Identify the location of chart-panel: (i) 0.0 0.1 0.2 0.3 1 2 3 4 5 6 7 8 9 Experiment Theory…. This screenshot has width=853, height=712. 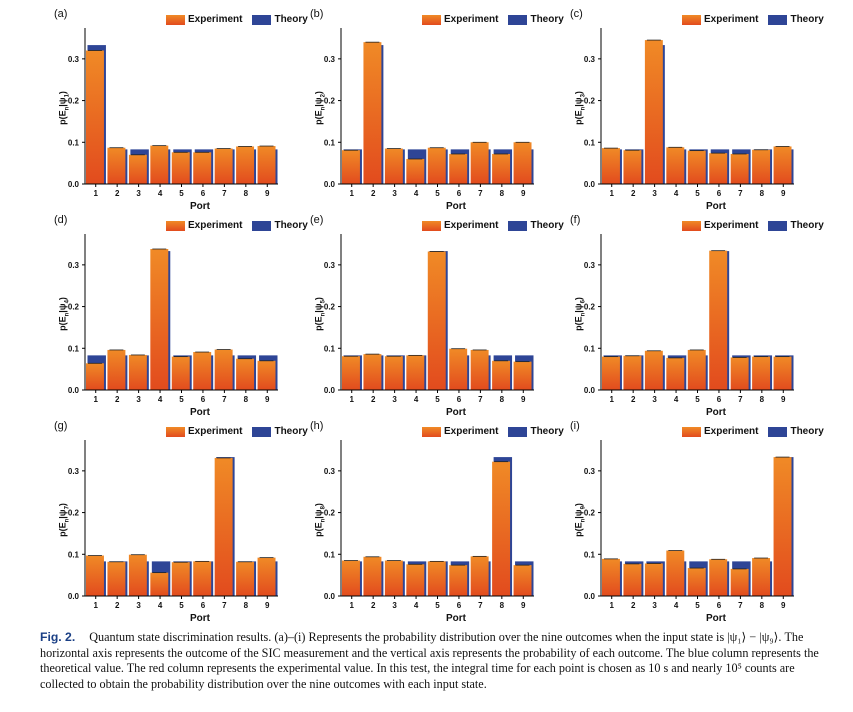
(701, 525).